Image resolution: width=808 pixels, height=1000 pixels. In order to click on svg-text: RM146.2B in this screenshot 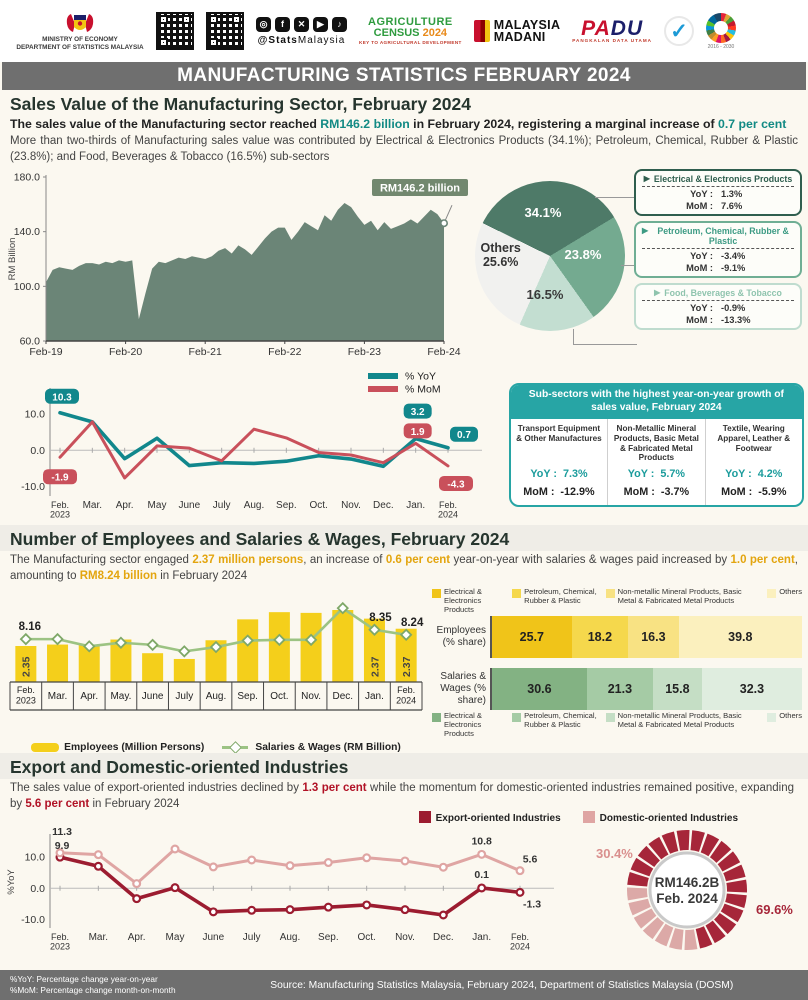, I will do `click(687, 882)`.